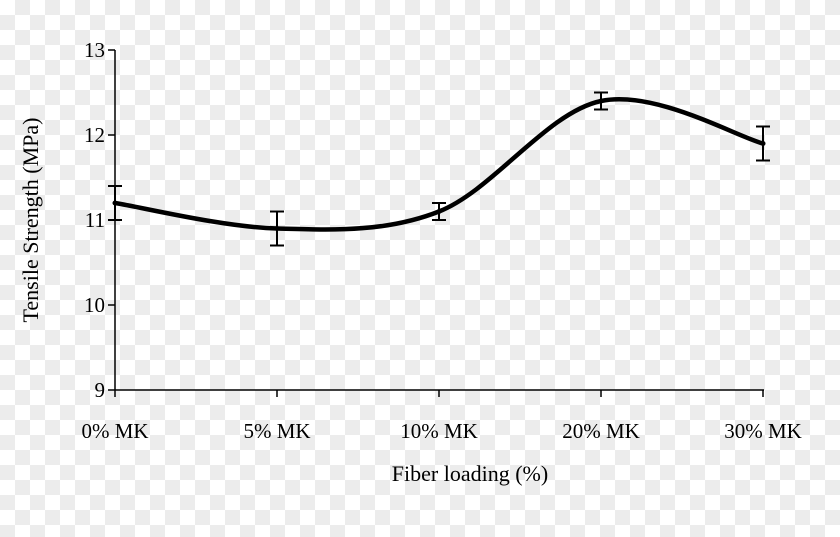 This screenshot has width=840, height=537. Describe the element at coordinates (95, 220) in the screenshot. I see `y-tick-label: 11` at that location.